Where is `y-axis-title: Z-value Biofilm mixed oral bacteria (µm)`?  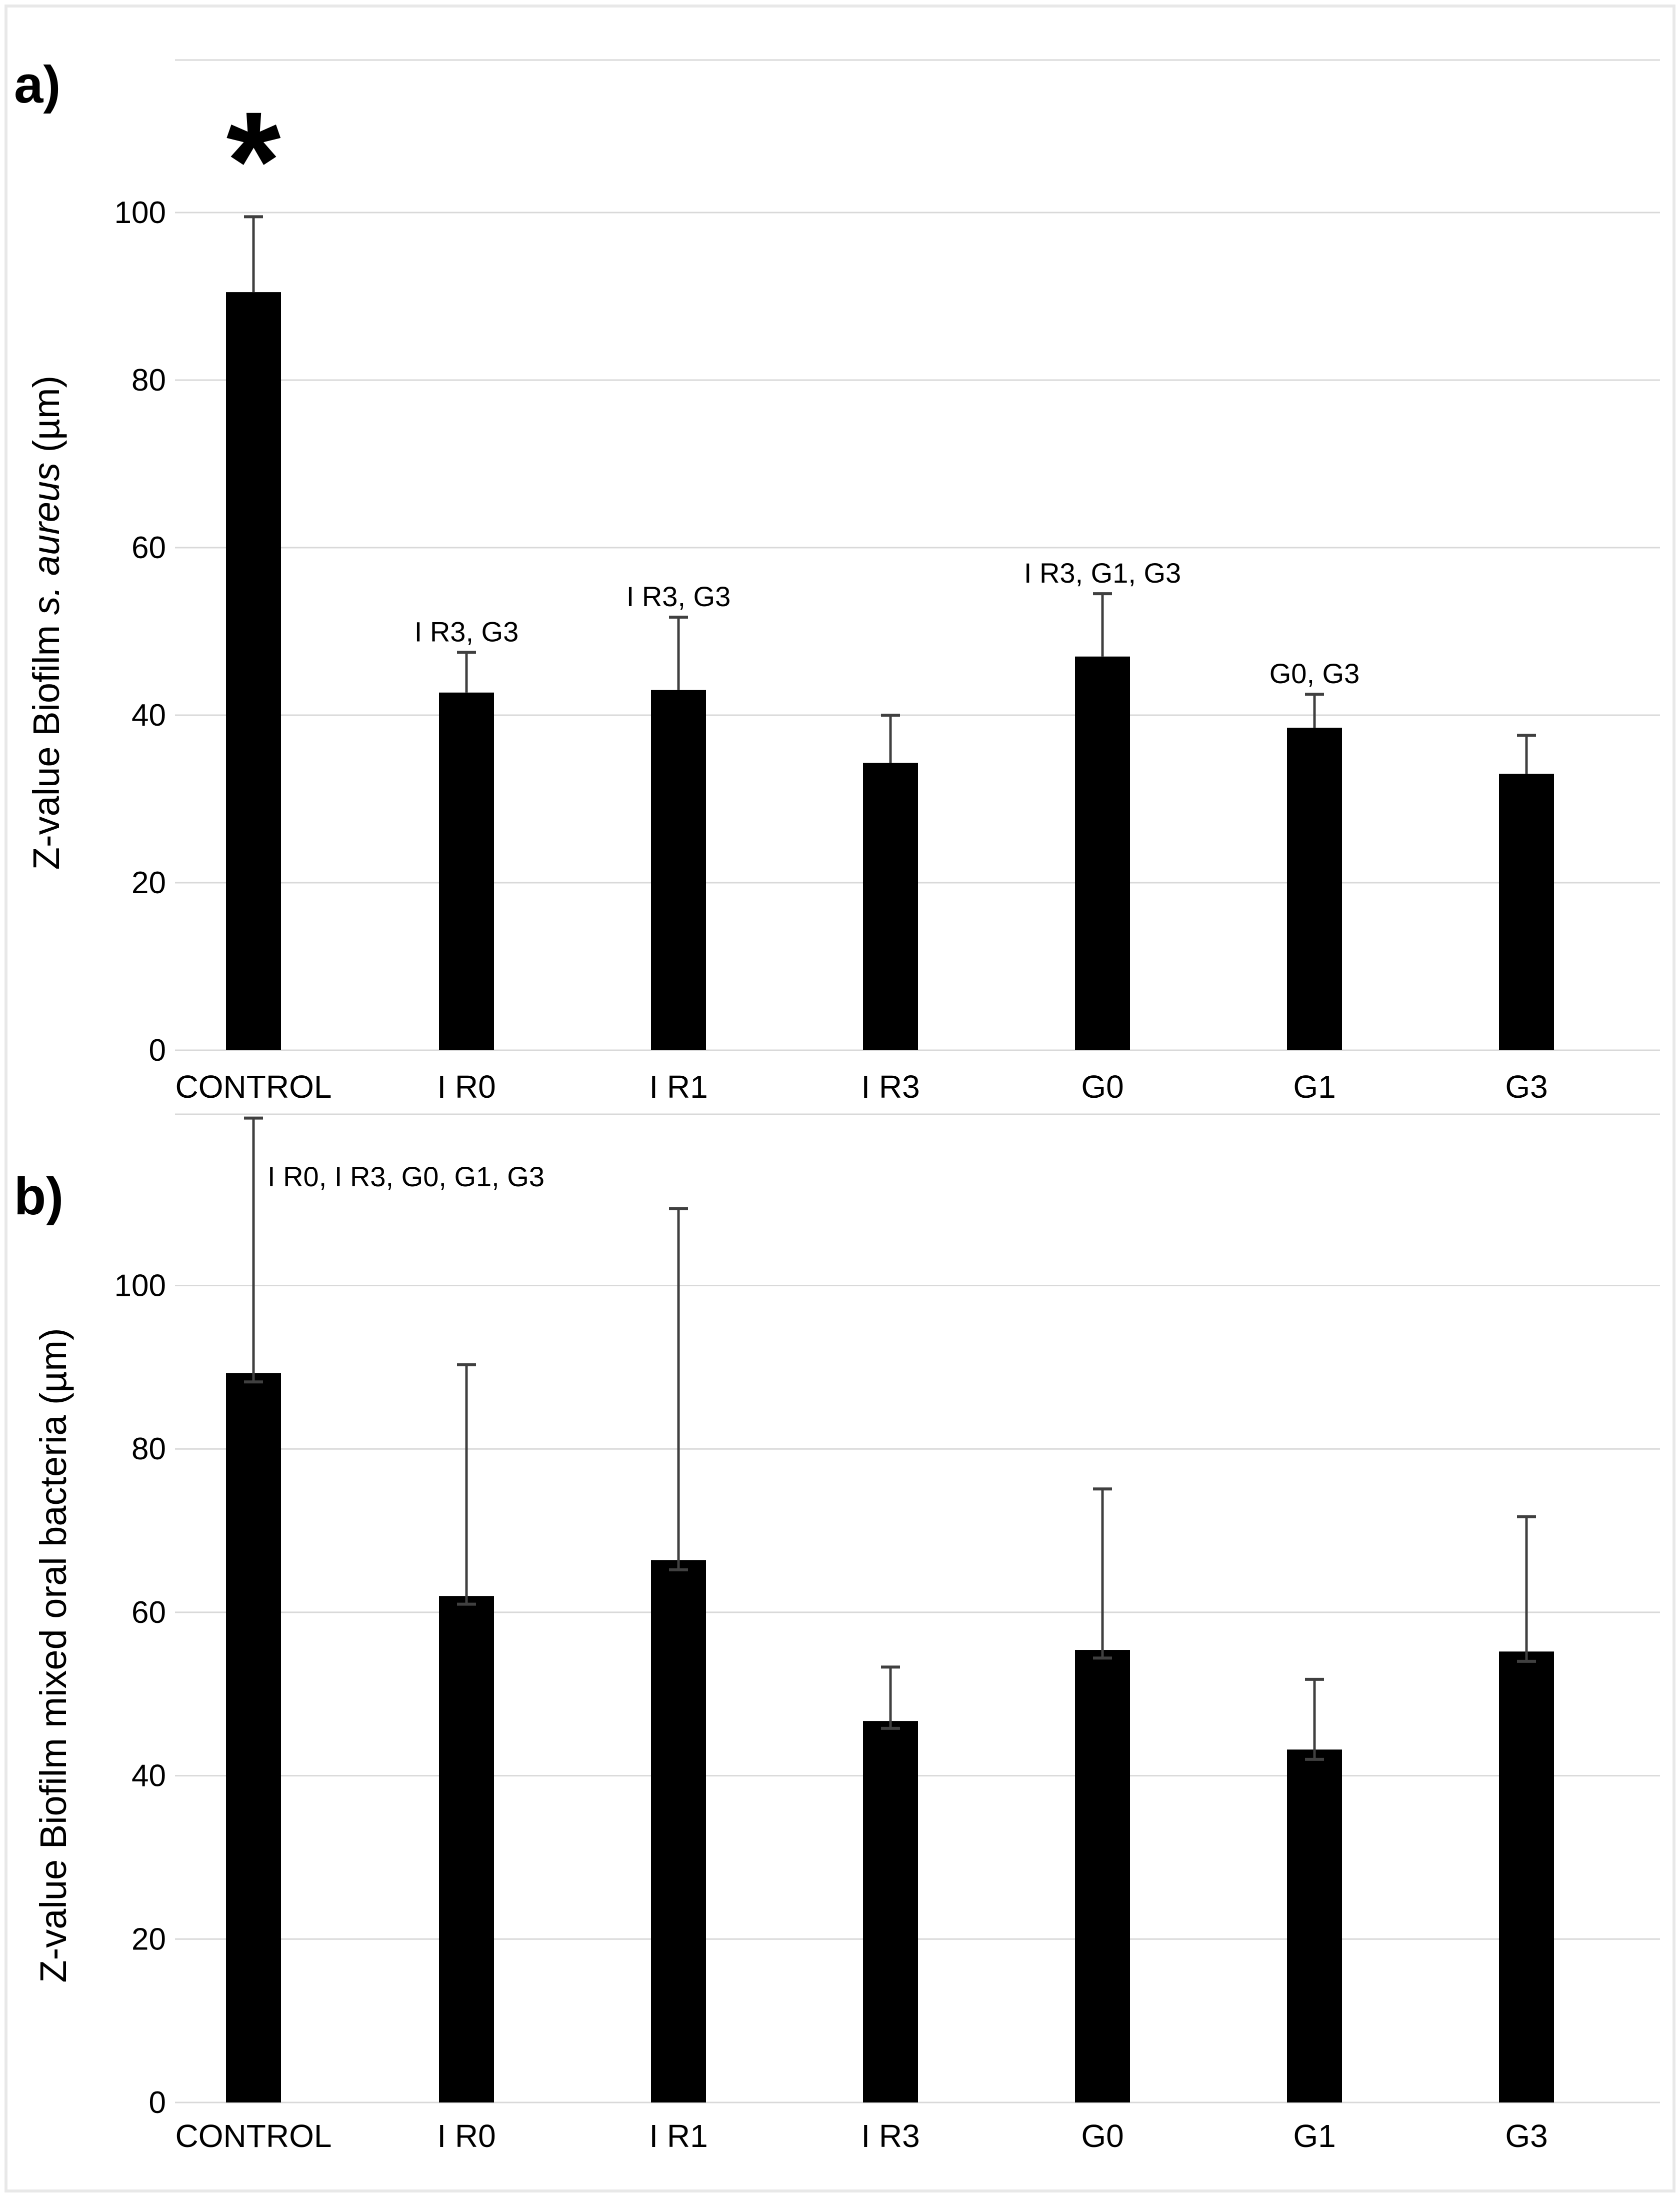
y-axis-title: Z-value Biofilm mixed oral bacteria (µm) is located at coordinates (53, 1655).